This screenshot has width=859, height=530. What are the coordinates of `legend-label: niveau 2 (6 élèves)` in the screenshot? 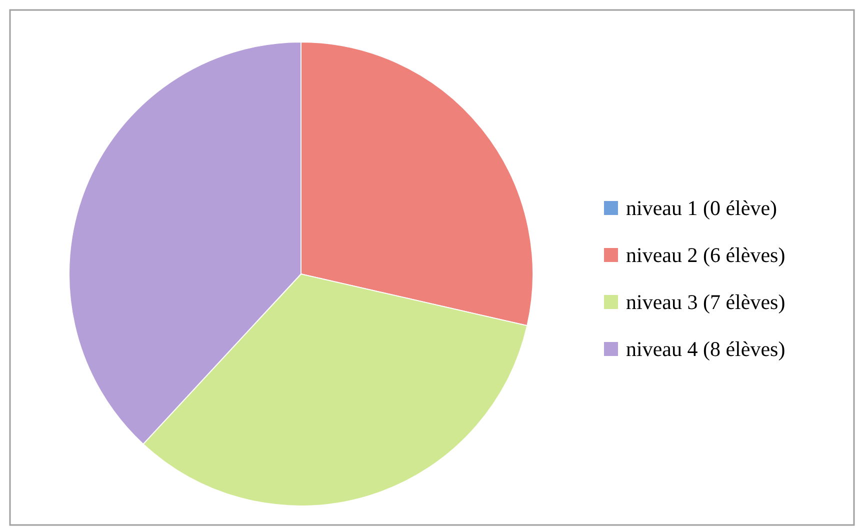 It's located at (706, 255).